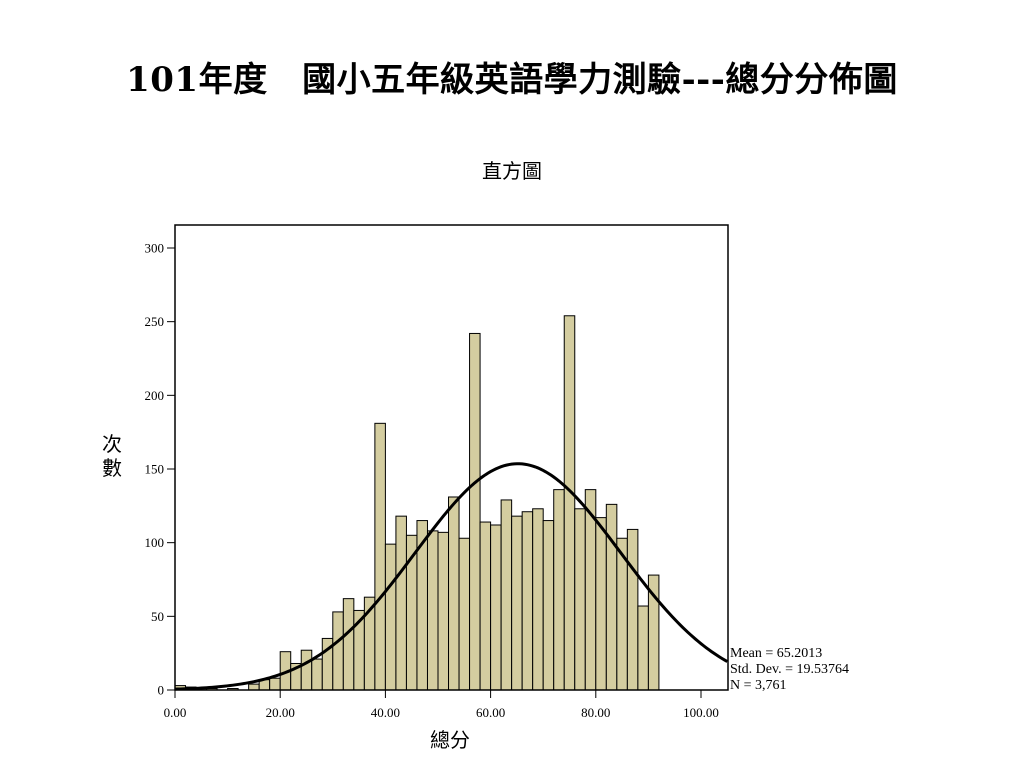 Image resolution: width=1024 pixels, height=768 pixels. Describe the element at coordinates (157, 616) in the screenshot. I see `y-tick-label: 50` at that location.